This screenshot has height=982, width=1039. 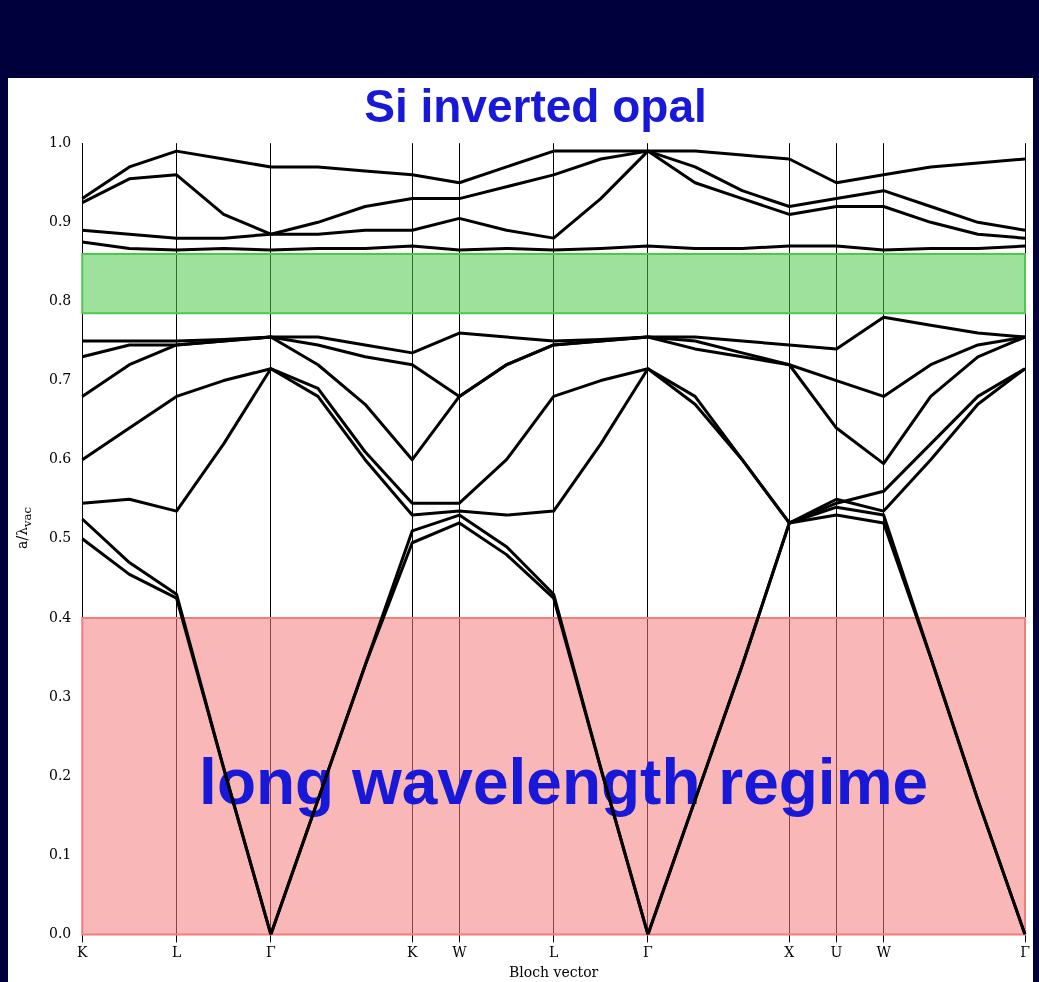 What do you see at coordinates (60, 933) in the screenshot?
I see `y-tick-label: 0.0` at bounding box center [60, 933].